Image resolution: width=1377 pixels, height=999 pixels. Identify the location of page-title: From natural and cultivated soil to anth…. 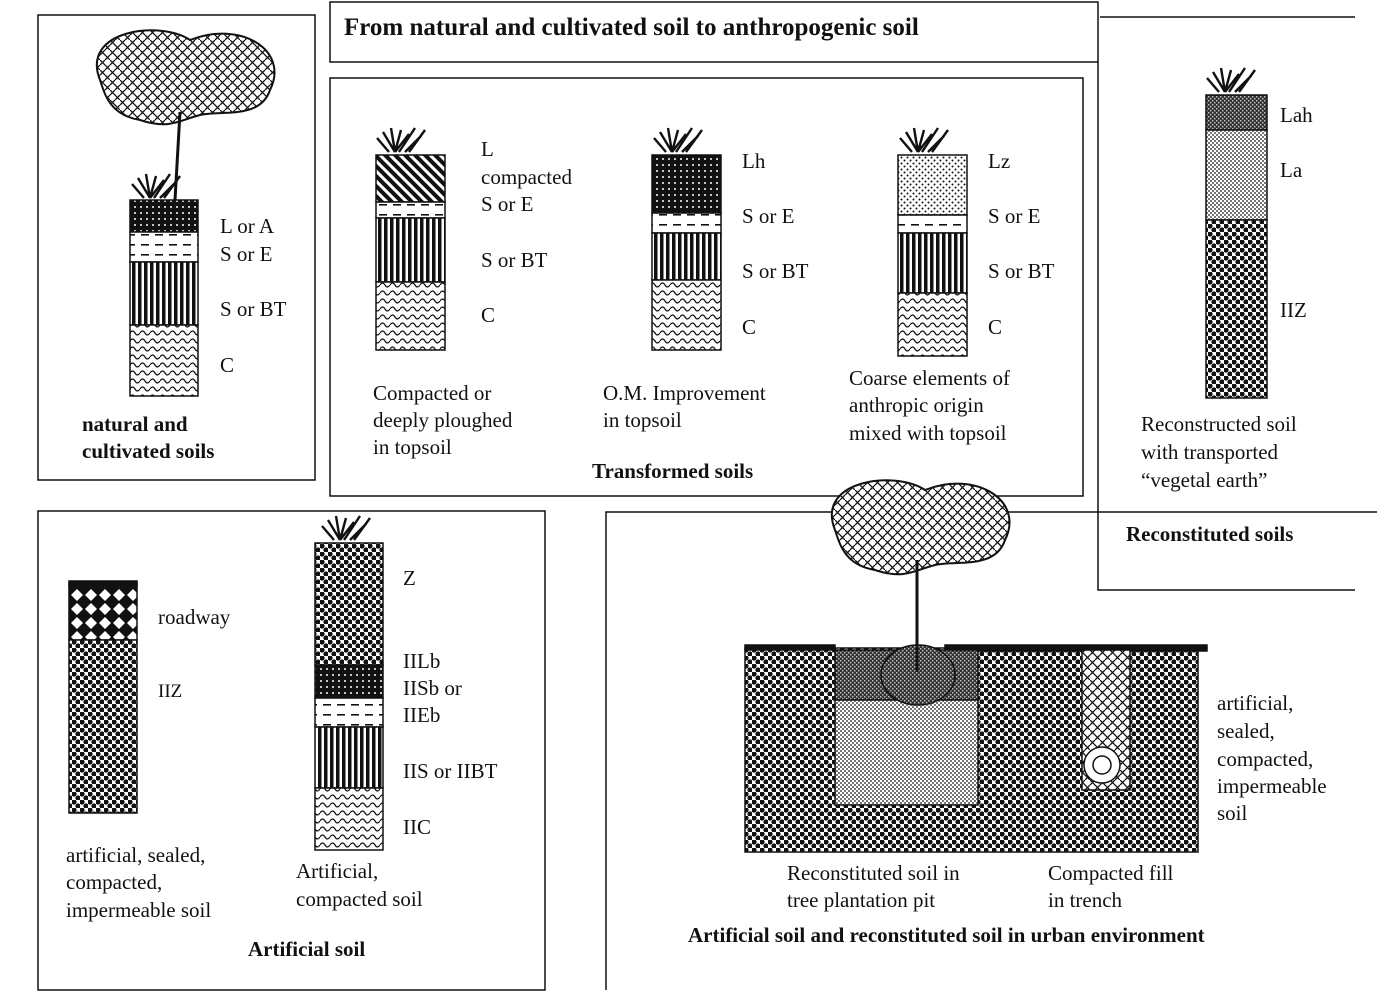
(631, 27).